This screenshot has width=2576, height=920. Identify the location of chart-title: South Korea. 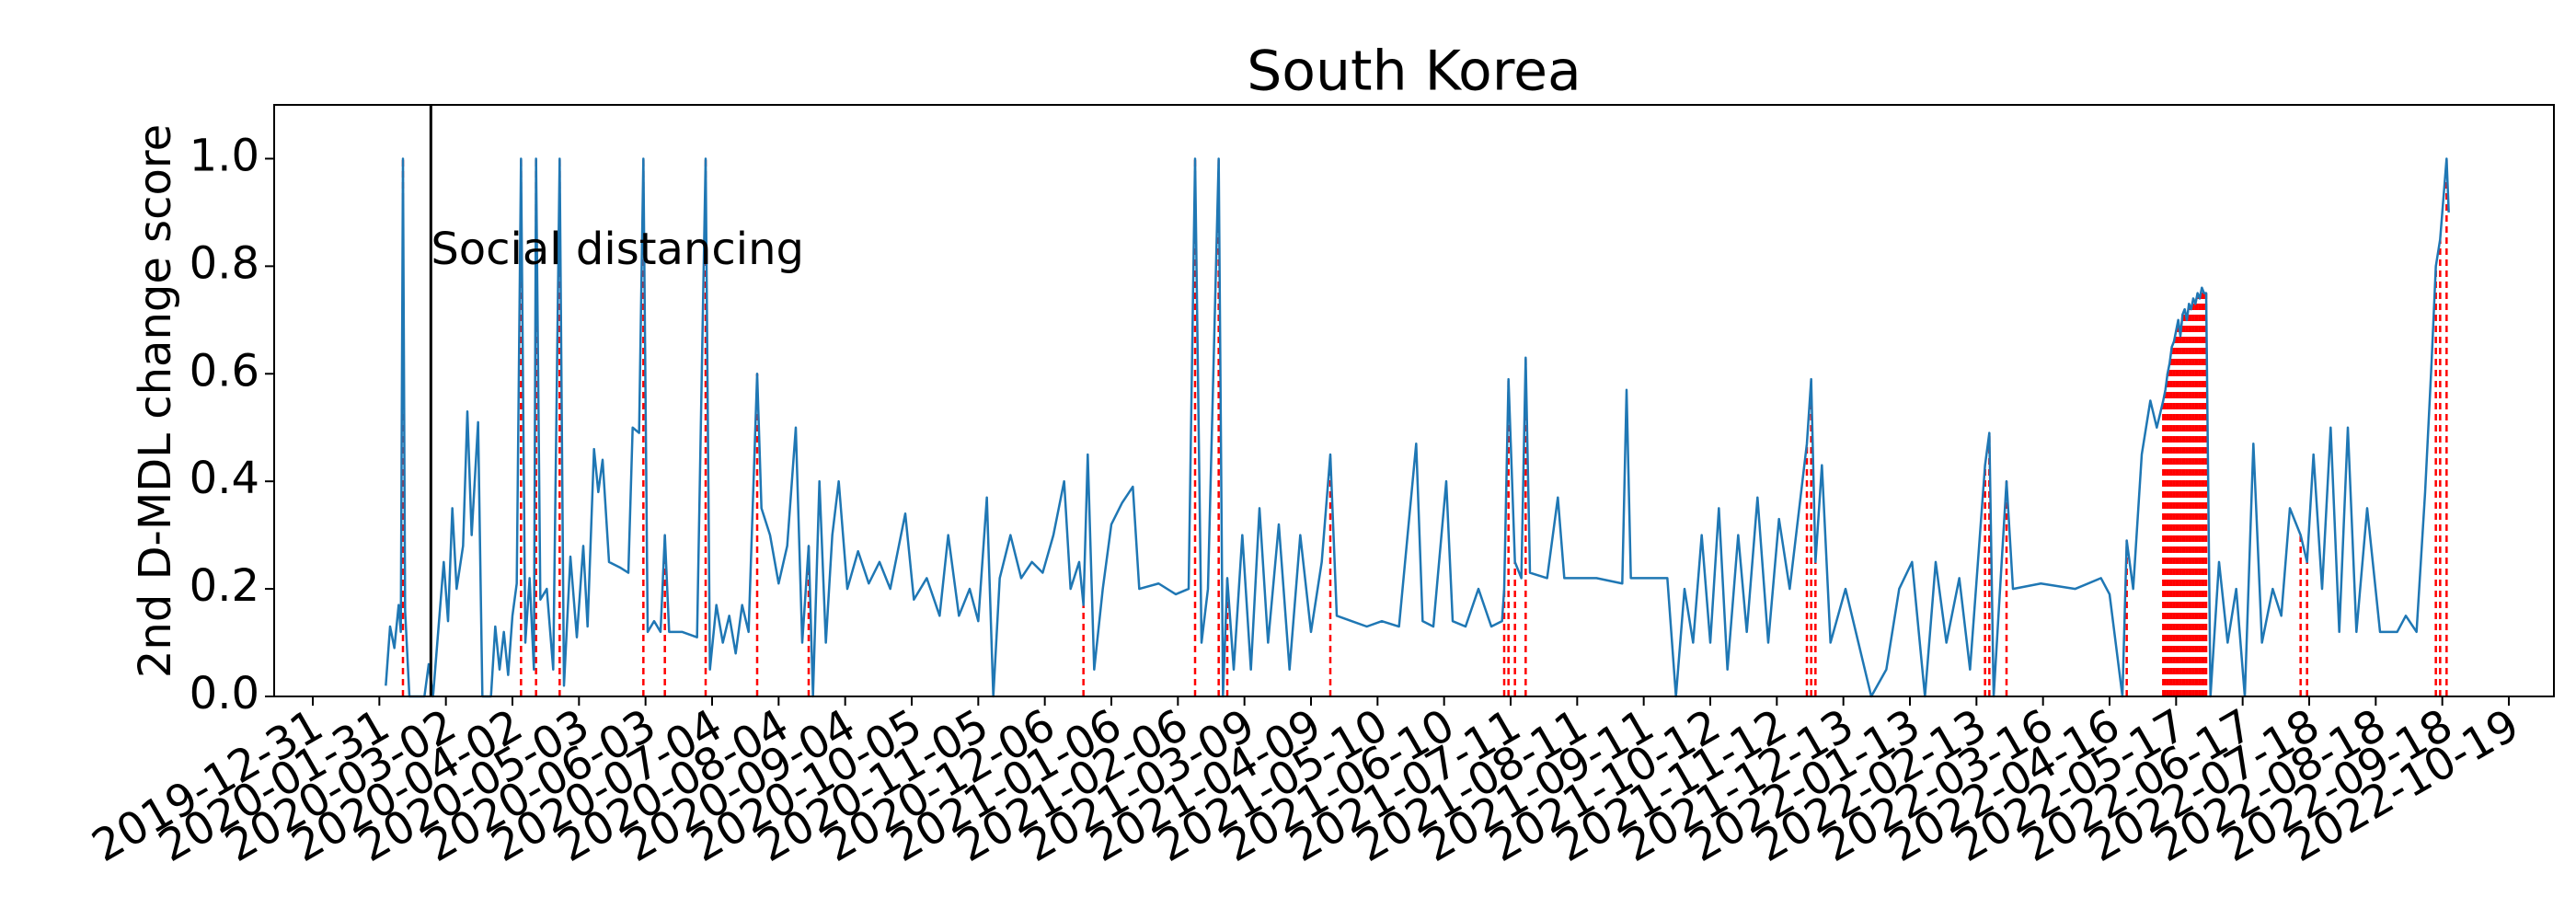
(1414, 72).